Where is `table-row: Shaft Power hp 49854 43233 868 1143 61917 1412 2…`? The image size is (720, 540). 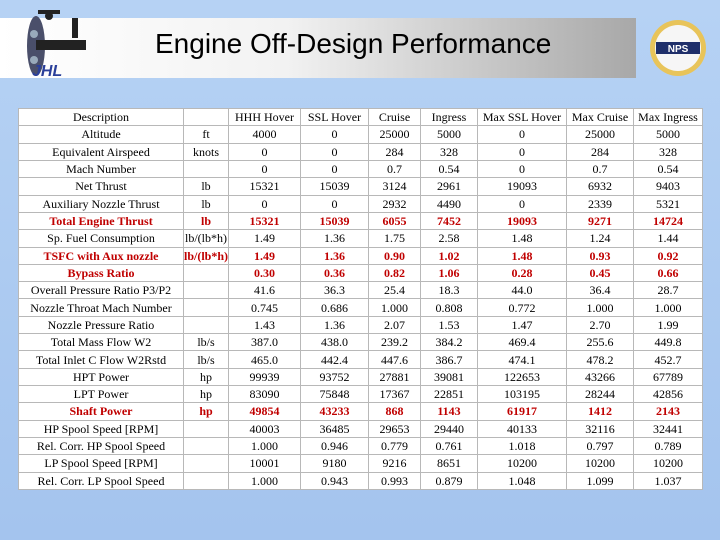
table-row: Shaft Power hp 49854 43233 868 1143 61917 1412 2… is located at coordinates (360, 411).